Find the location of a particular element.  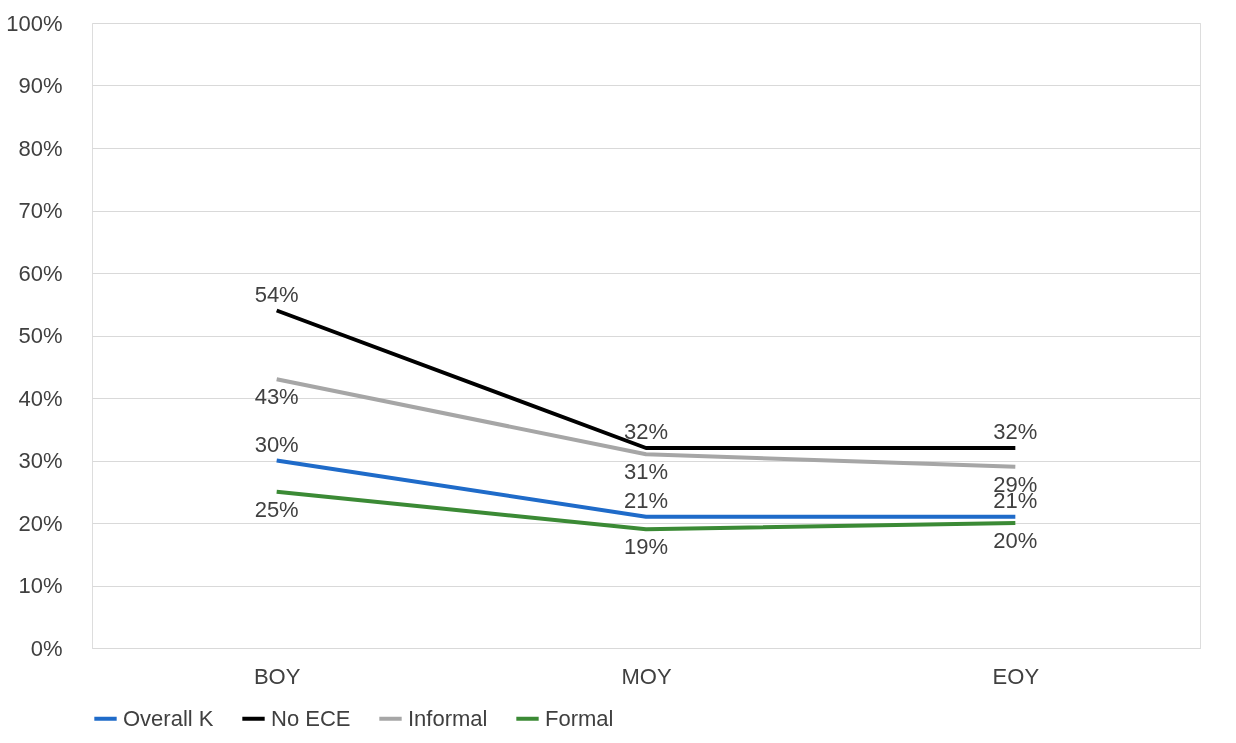

y-tick-label: 60% is located at coordinates (40, 273).